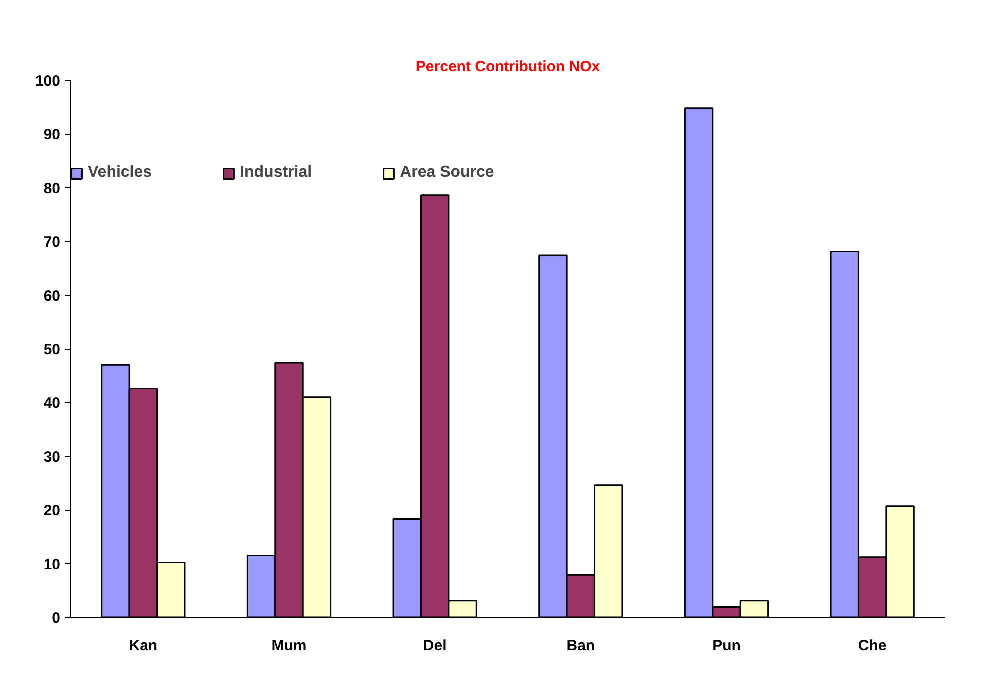  What do you see at coordinates (276, 173) in the screenshot?
I see `legend-label: Industrial` at bounding box center [276, 173].